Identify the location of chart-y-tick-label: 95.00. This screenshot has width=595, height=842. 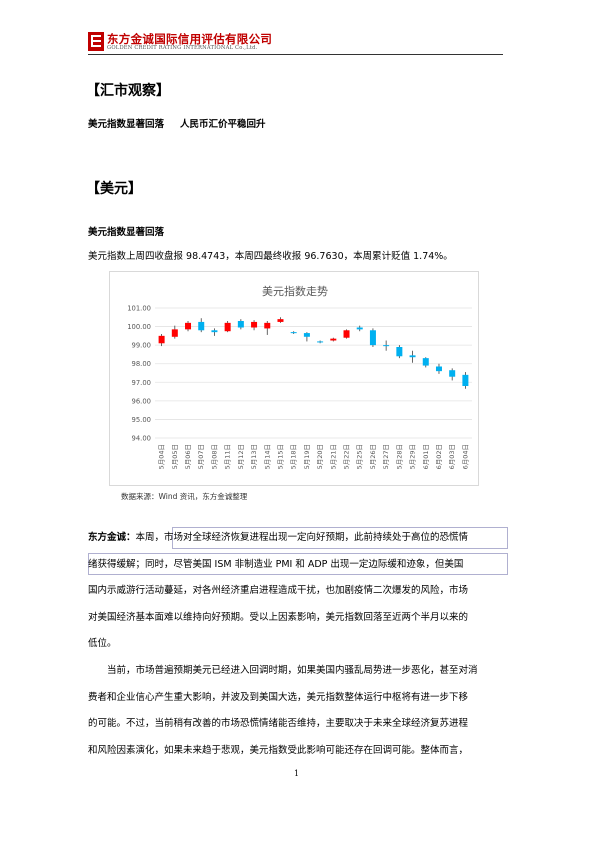
(141, 420).